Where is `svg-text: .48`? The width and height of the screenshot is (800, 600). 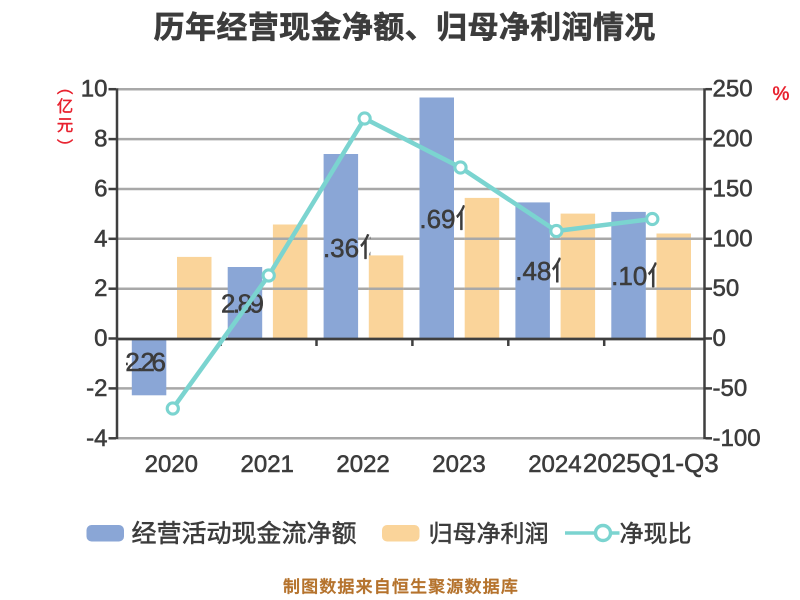
svg-text: .48 is located at coordinates (533, 271).